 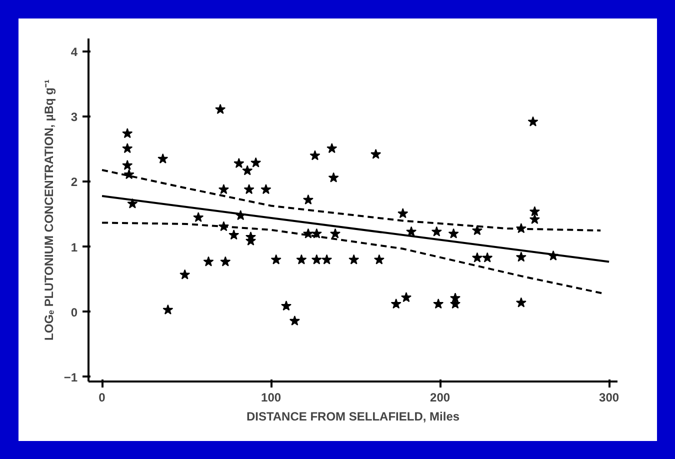 I want to click on x-axis-title: DISTANCE FROM SELLAFIELD, Miles, so click(x=353, y=417).